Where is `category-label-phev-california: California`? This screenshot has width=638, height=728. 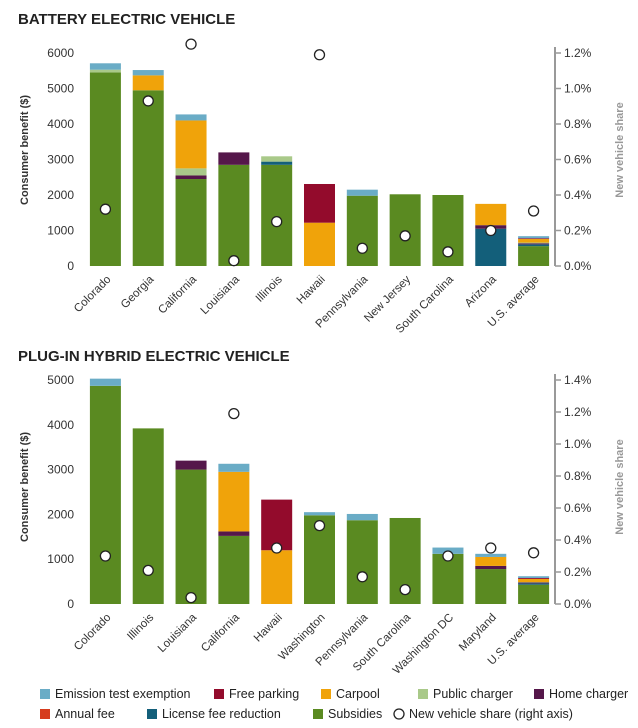
category-label-phev-california: California is located at coordinates (220, 632).